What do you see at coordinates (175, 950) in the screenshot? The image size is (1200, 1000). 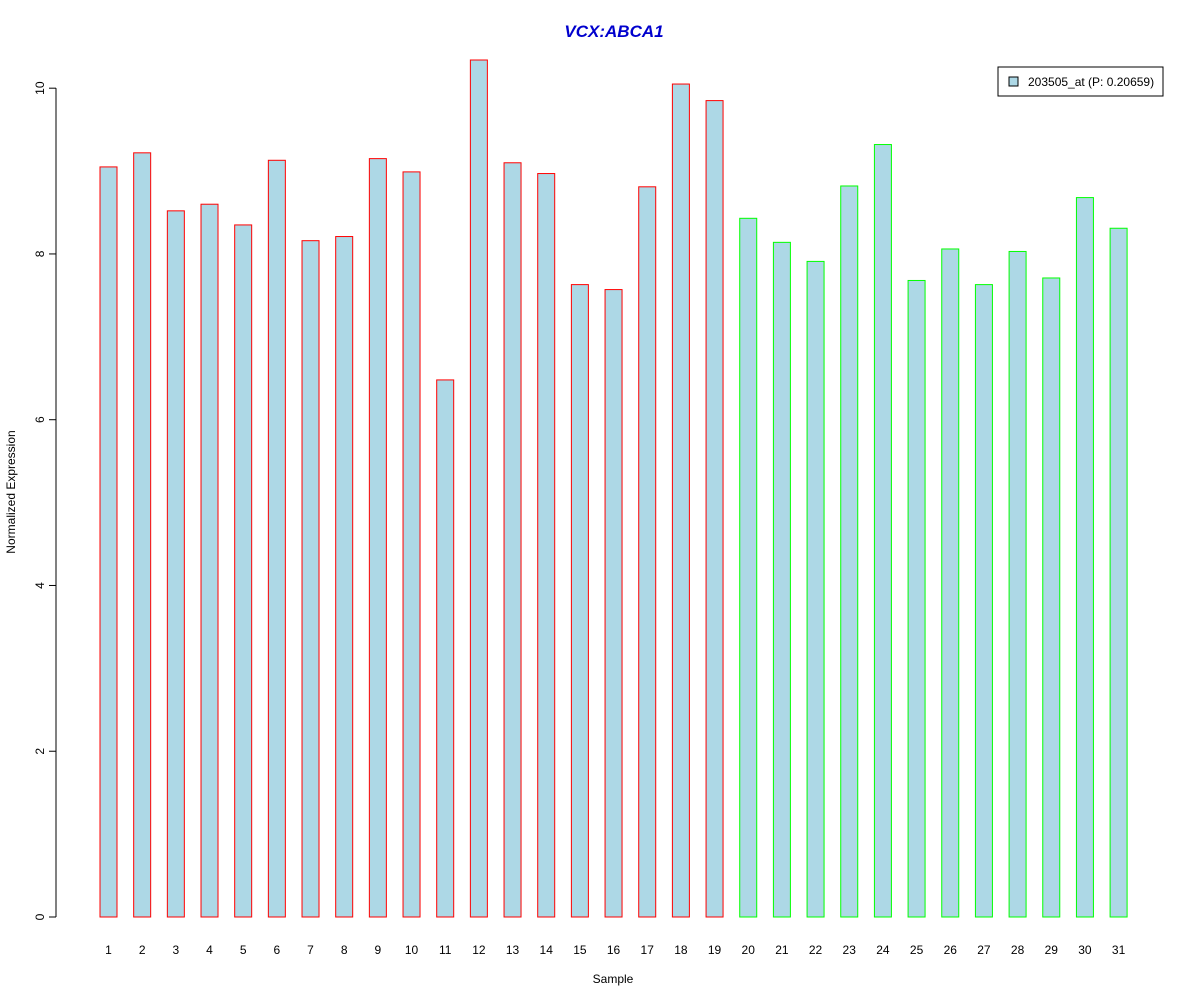 I see `x-tick-label: 3` at bounding box center [175, 950].